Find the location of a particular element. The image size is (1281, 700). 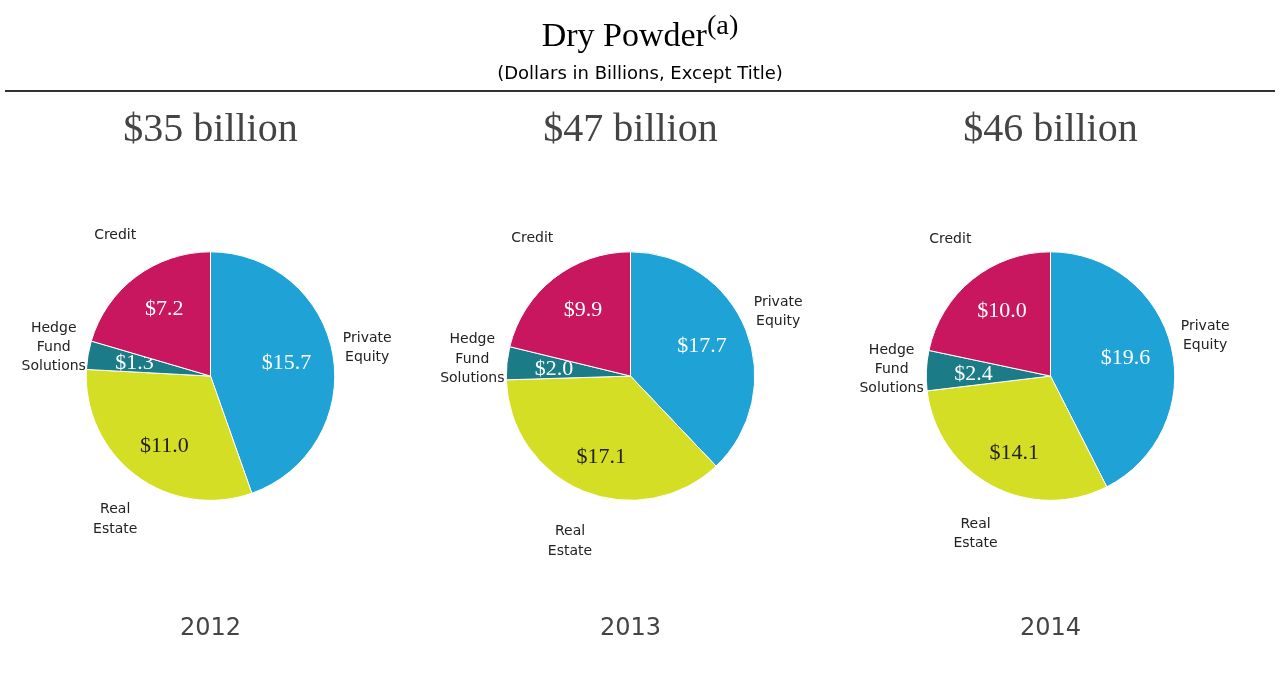

chart-title: $35 billion is located at coordinates (210, 127).